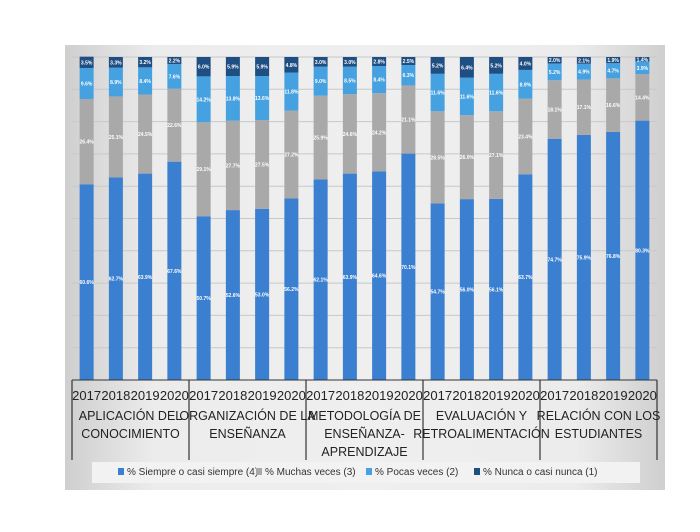 This screenshot has width=700, height=532. Describe the element at coordinates (643, 69) in the screenshot. I see `data-label: 3.9%` at that location.